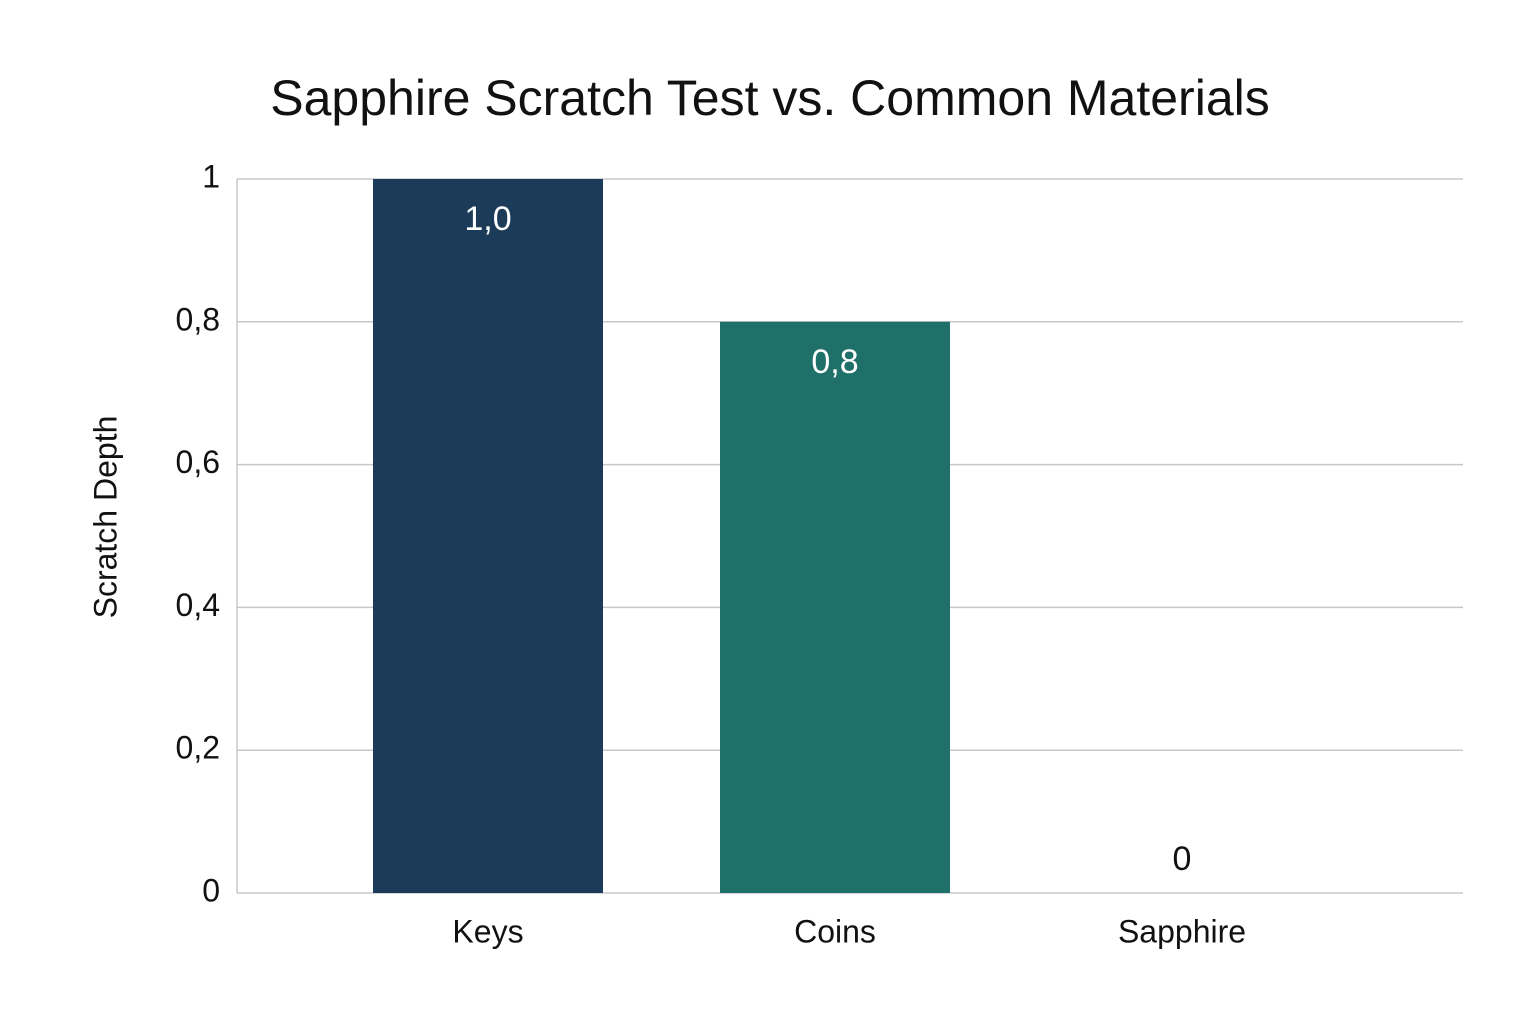 This screenshot has height=1024, width=1536. I want to click on x-tick-label: Keys, so click(487, 931).